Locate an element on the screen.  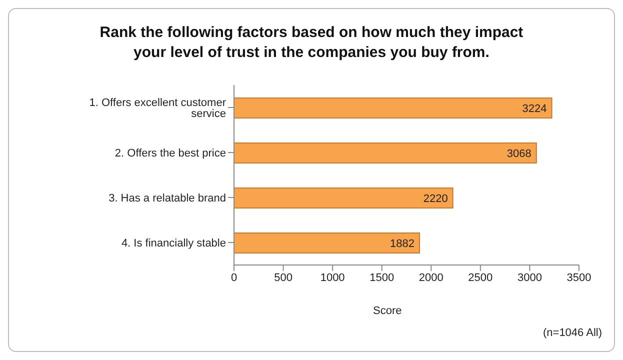
chart-title: Rank the following factors based on how much they impact your level of trust in the companies you buy from. is located at coordinates (311, 43).